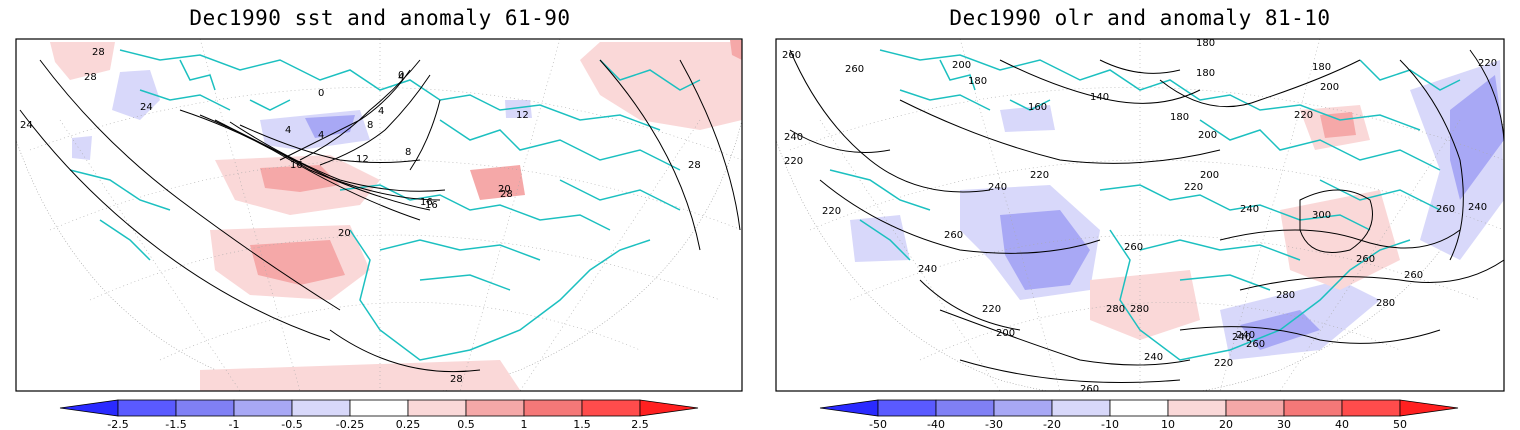 The height and width of the screenshot is (430, 1520). What do you see at coordinates (1338, 125) in the screenshot?
I see `olr-anomaly-high-ne-strong` at bounding box center [1338, 125].